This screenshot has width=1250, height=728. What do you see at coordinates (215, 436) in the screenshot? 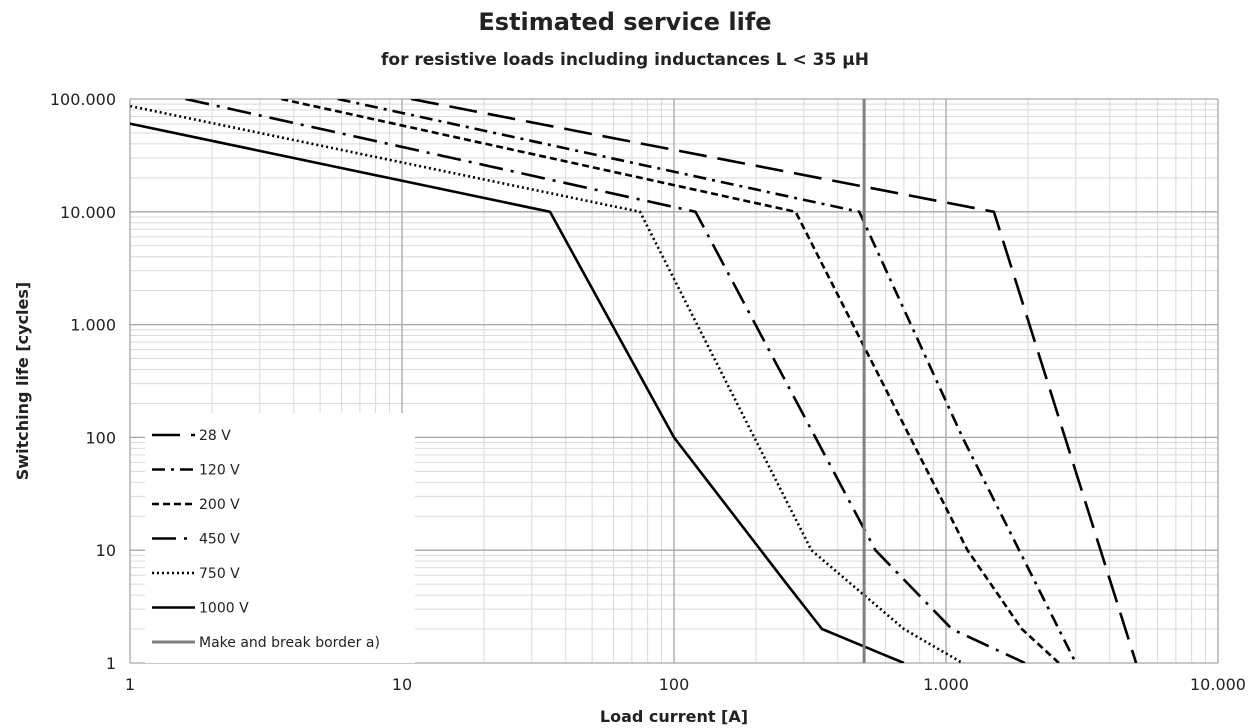
I see `legend-label: 28 V` at bounding box center [215, 436].